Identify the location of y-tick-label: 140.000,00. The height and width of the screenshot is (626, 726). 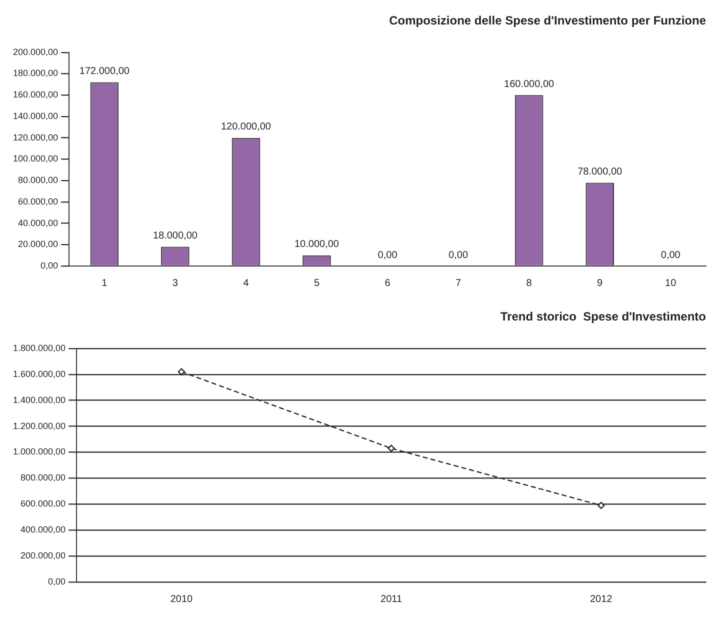
(35, 115).